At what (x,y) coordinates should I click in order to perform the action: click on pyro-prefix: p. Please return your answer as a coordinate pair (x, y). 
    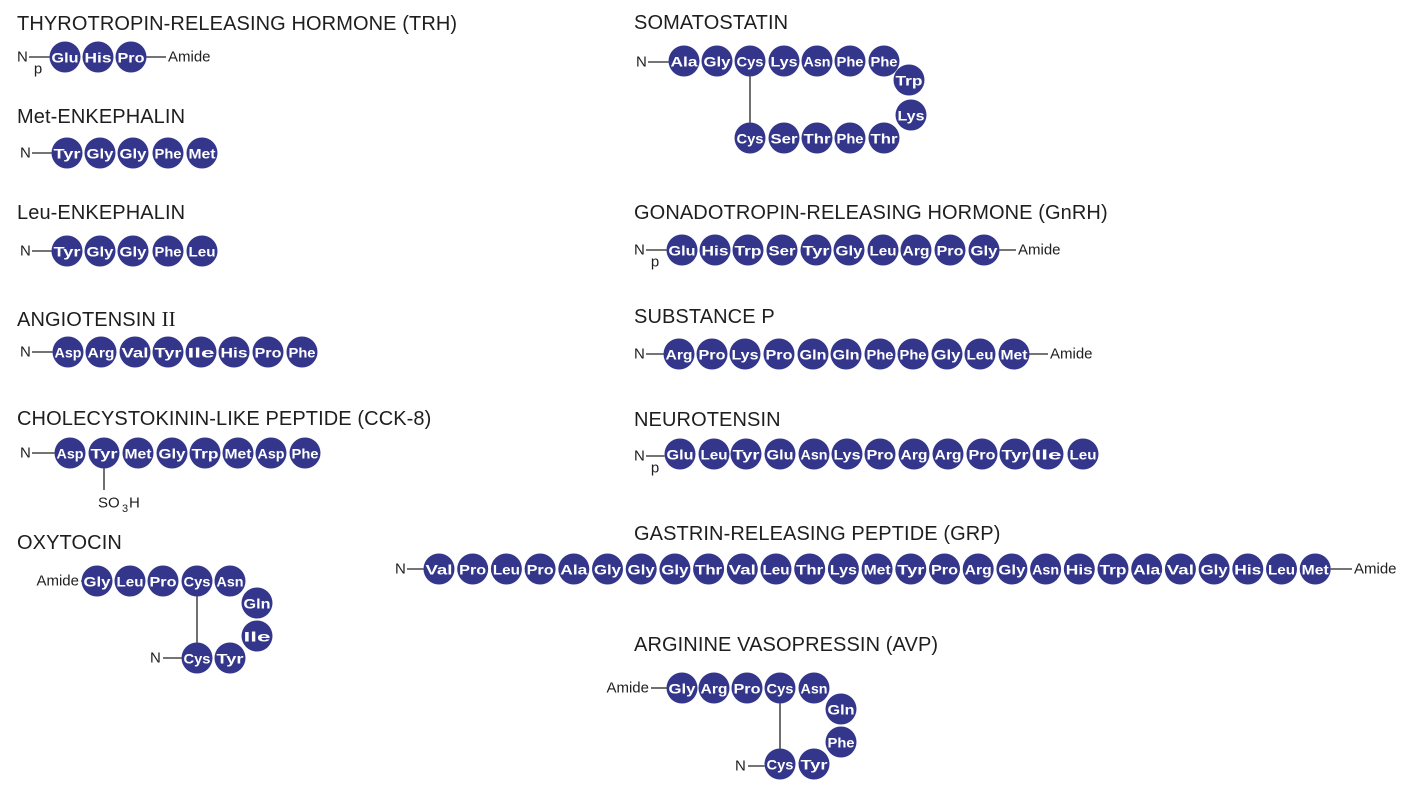
    Looking at the image, I should click on (38, 69).